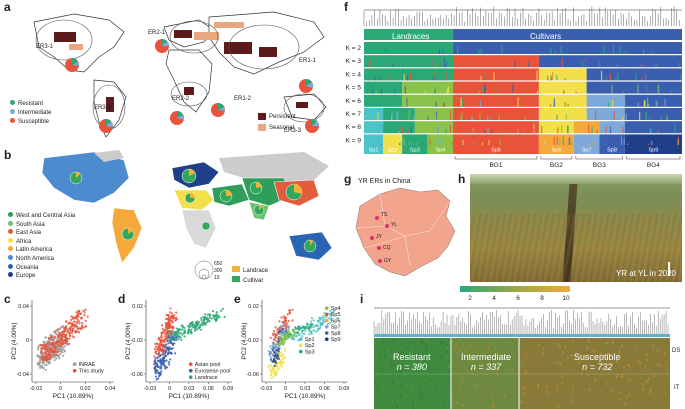  What do you see at coordinates (409, 34) in the screenshot?
I see `landraces-header-bar` at bounding box center [409, 34].